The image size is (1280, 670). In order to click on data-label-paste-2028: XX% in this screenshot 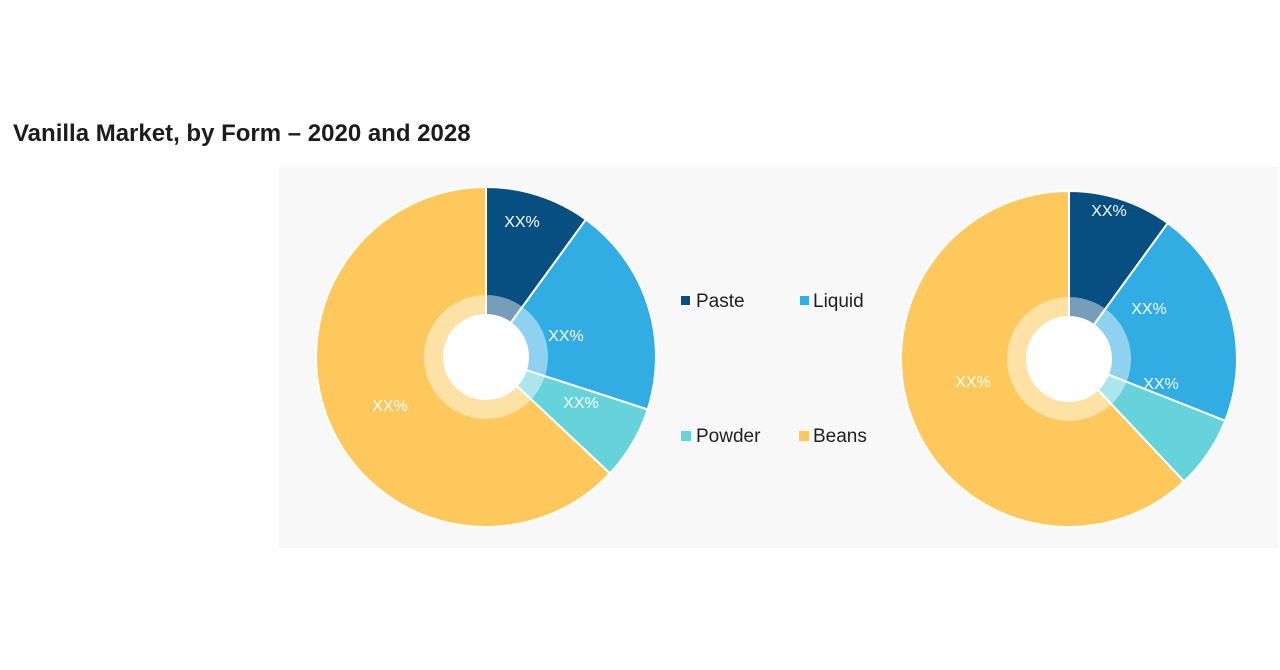, I will do `click(1109, 211)`.